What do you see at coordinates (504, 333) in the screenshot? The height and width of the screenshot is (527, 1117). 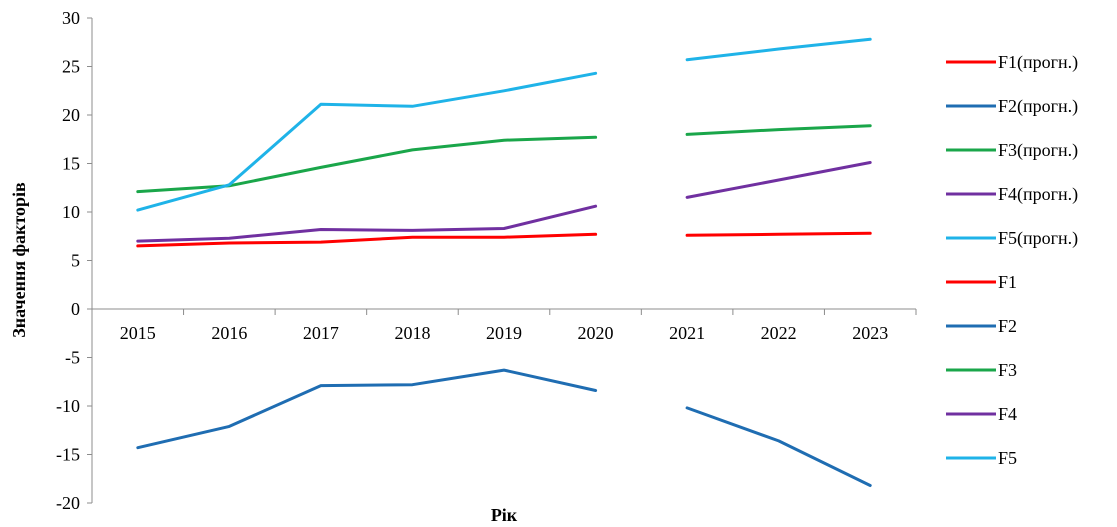 I see `x-tick-label: 2019` at bounding box center [504, 333].